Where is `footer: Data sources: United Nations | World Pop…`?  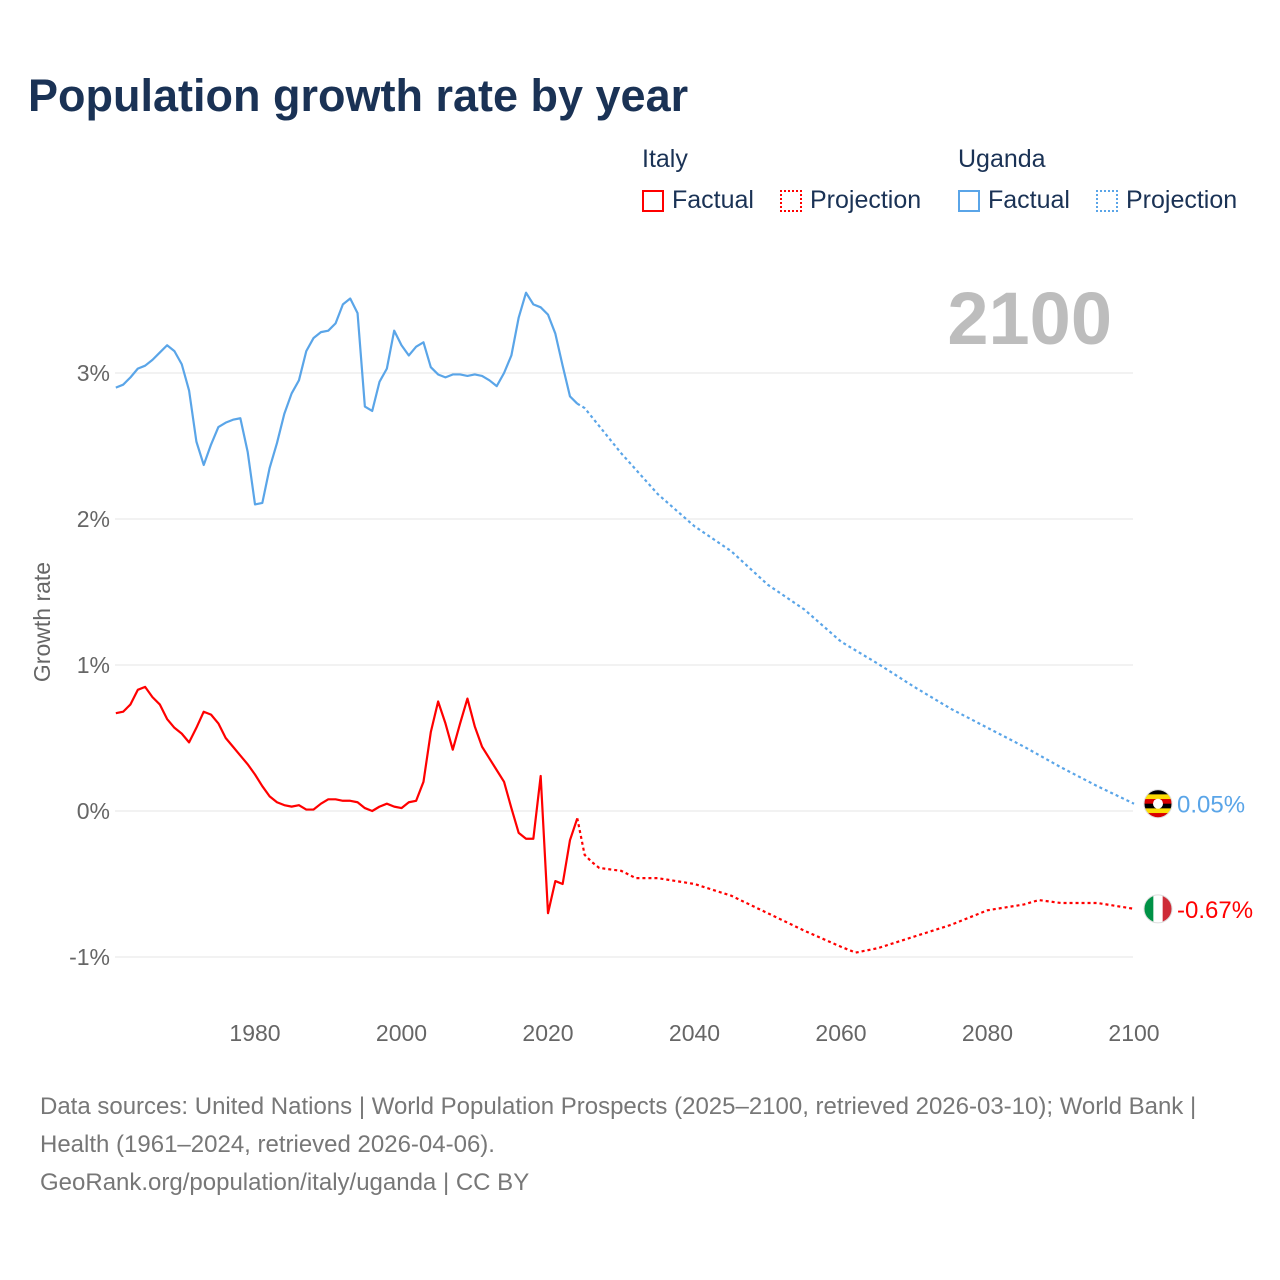 footer: Data sources: United Nations | World Pop… is located at coordinates (640, 1145).